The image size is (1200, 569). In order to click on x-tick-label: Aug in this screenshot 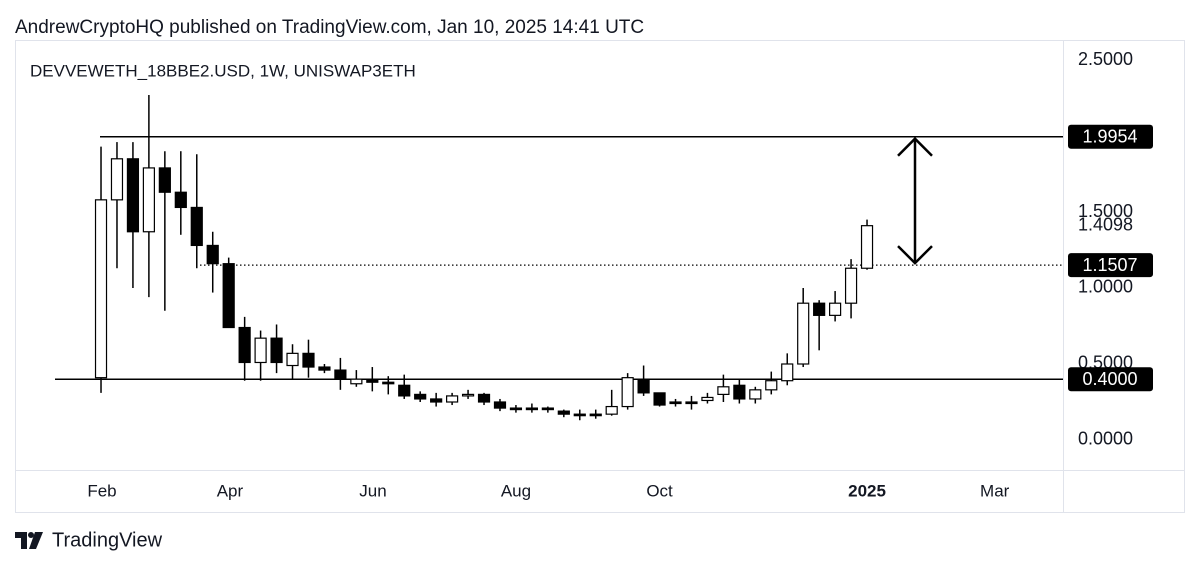, I will do `click(516, 490)`.